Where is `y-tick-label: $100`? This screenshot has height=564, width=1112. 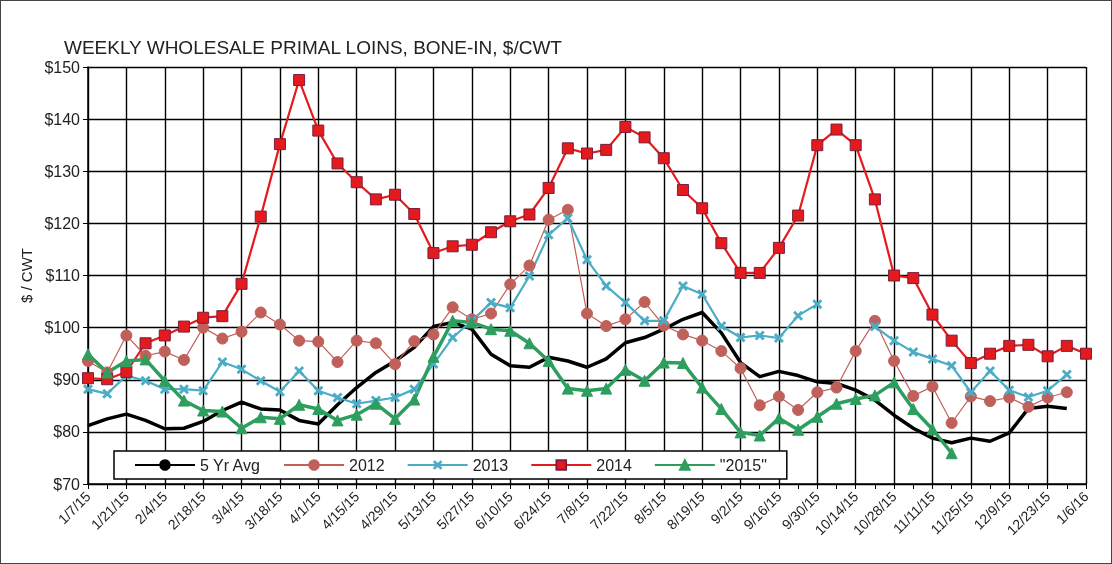
y-tick-label: $100 is located at coordinates (62, 328).